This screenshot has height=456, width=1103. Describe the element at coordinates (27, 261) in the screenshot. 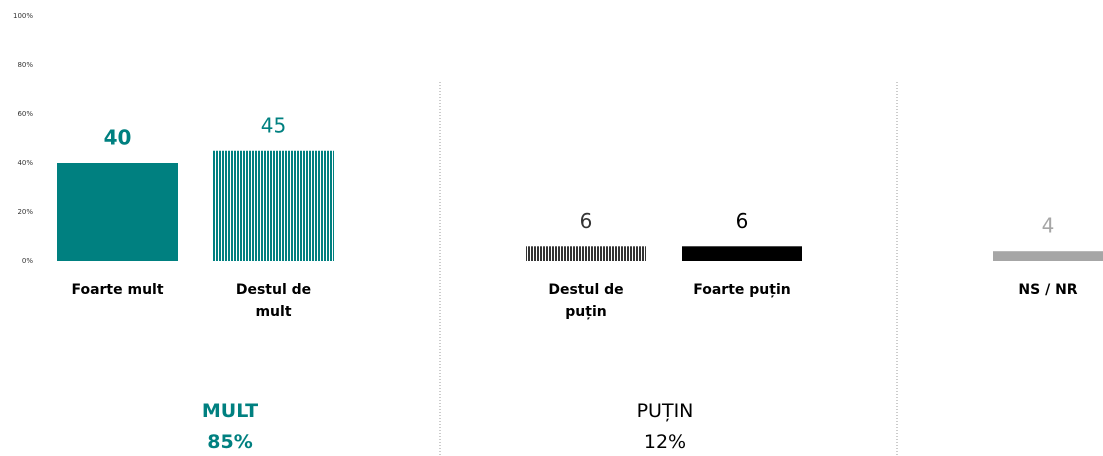

I see `y-tick-label: 0%` at that location.